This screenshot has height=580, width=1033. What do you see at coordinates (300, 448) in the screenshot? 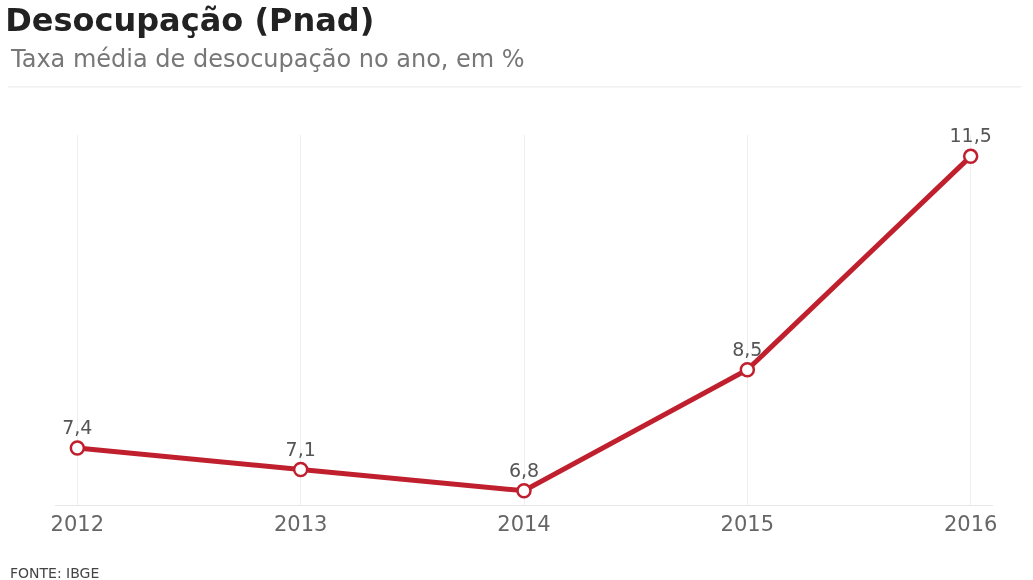
I see `data-label: 7,1` at bounding box center [300, 448].